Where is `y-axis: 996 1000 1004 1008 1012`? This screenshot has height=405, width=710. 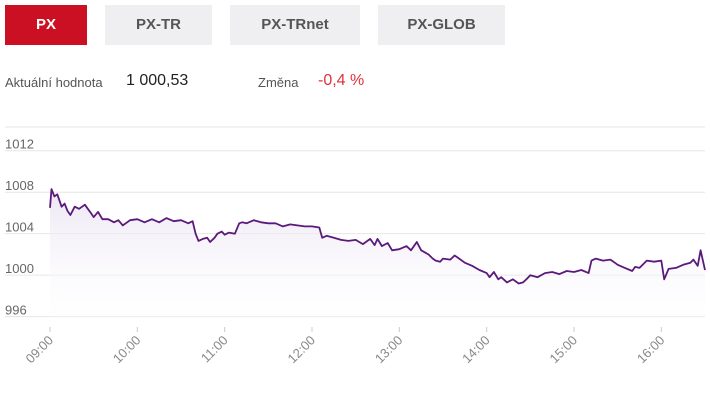 y-axis: 996 1000 1004 1008 1012 is located at coordinates (19, 227).